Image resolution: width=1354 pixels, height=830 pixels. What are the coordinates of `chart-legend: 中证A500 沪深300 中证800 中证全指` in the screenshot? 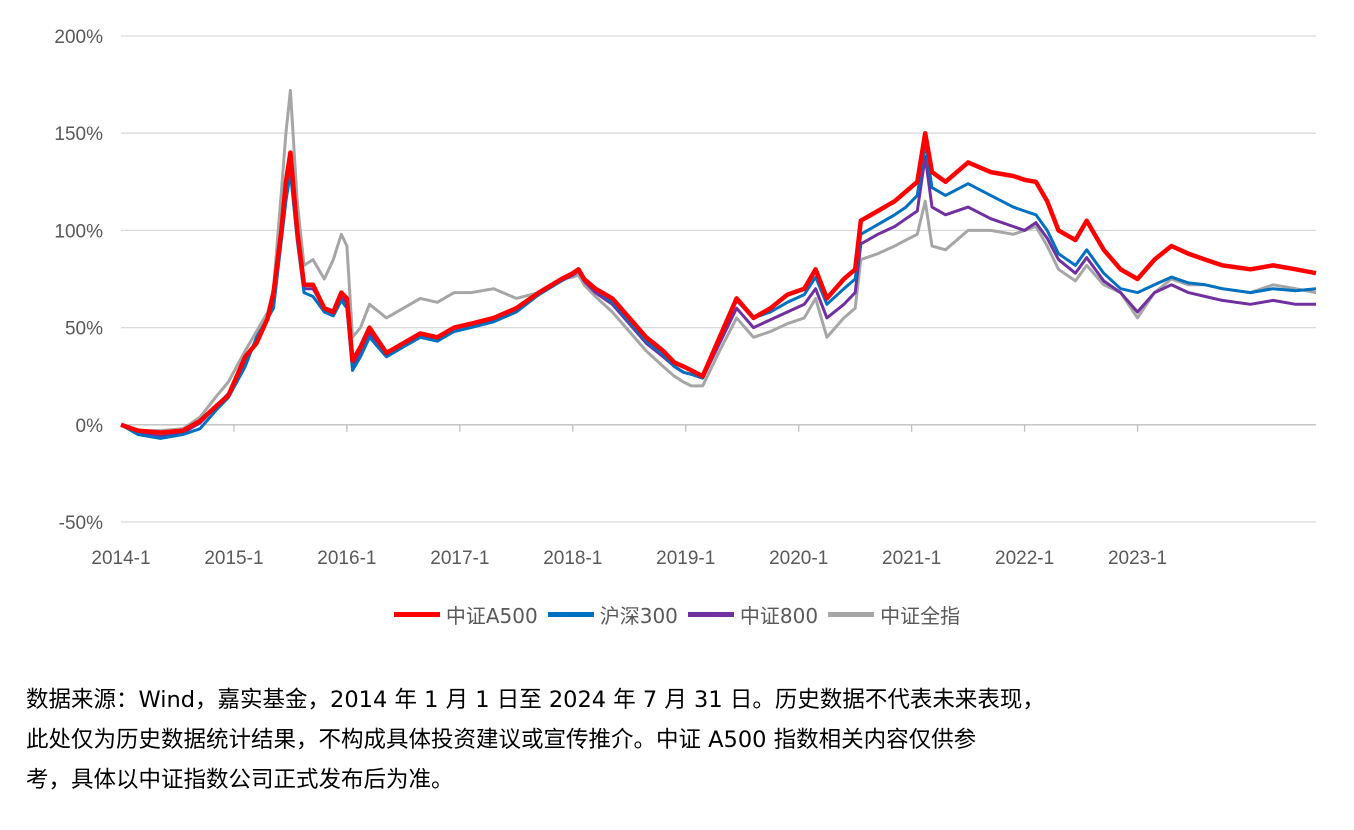 It's located at (677, 614).